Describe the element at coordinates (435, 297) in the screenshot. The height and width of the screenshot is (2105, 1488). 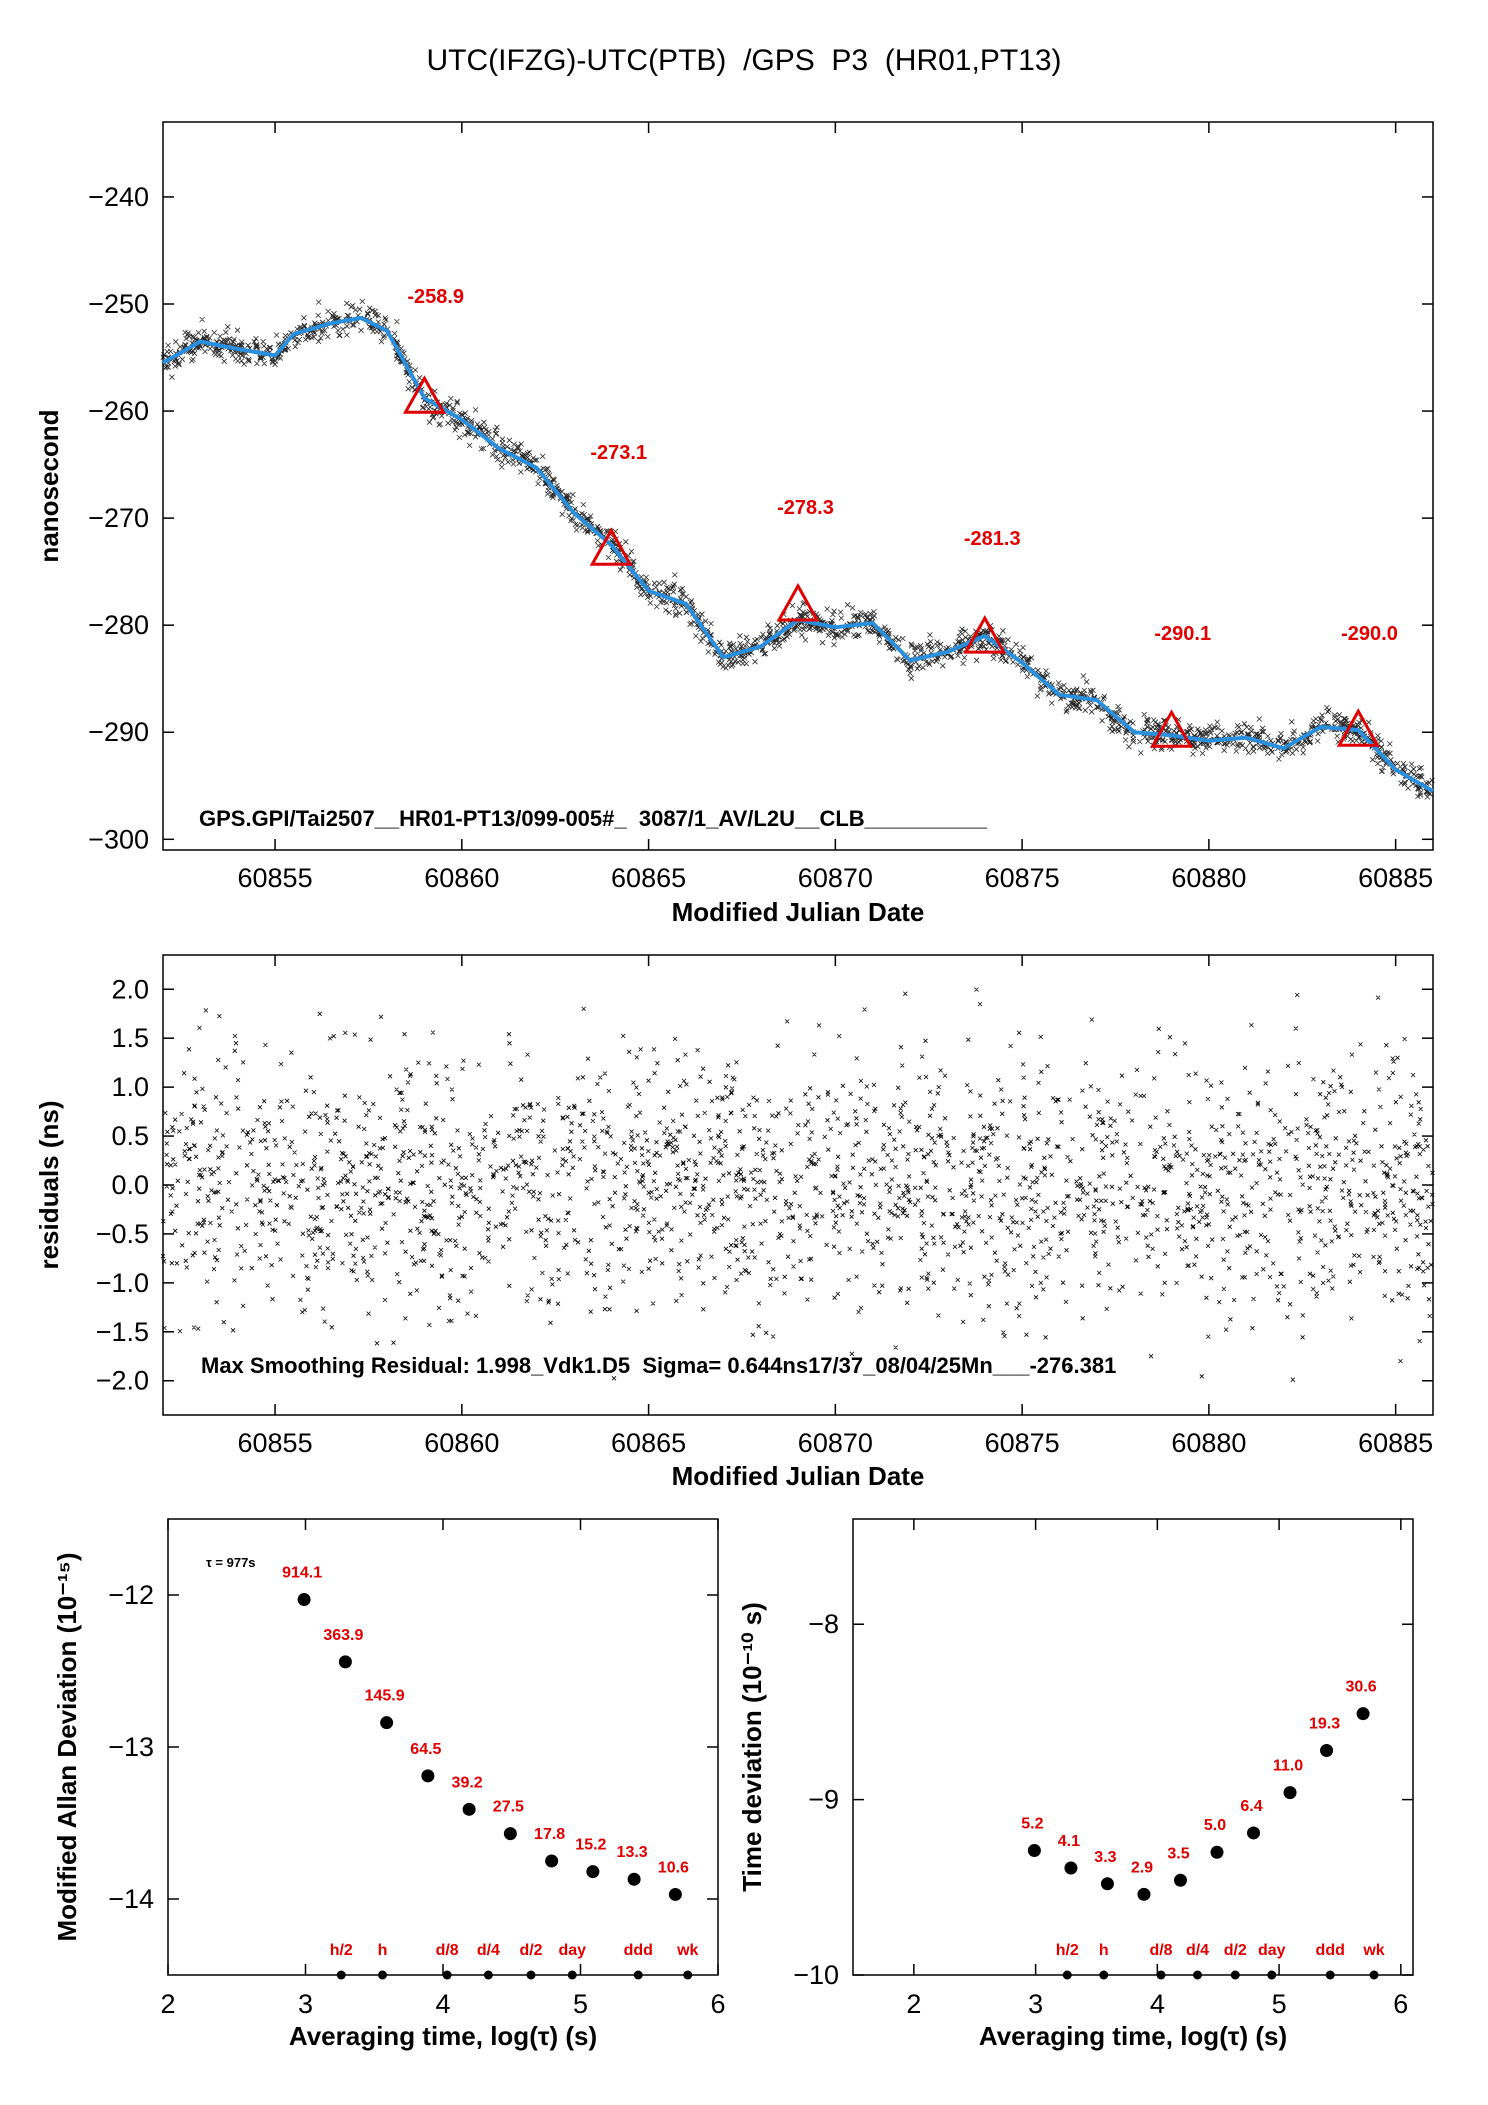
I see `marker-label: -258.9` at that location.